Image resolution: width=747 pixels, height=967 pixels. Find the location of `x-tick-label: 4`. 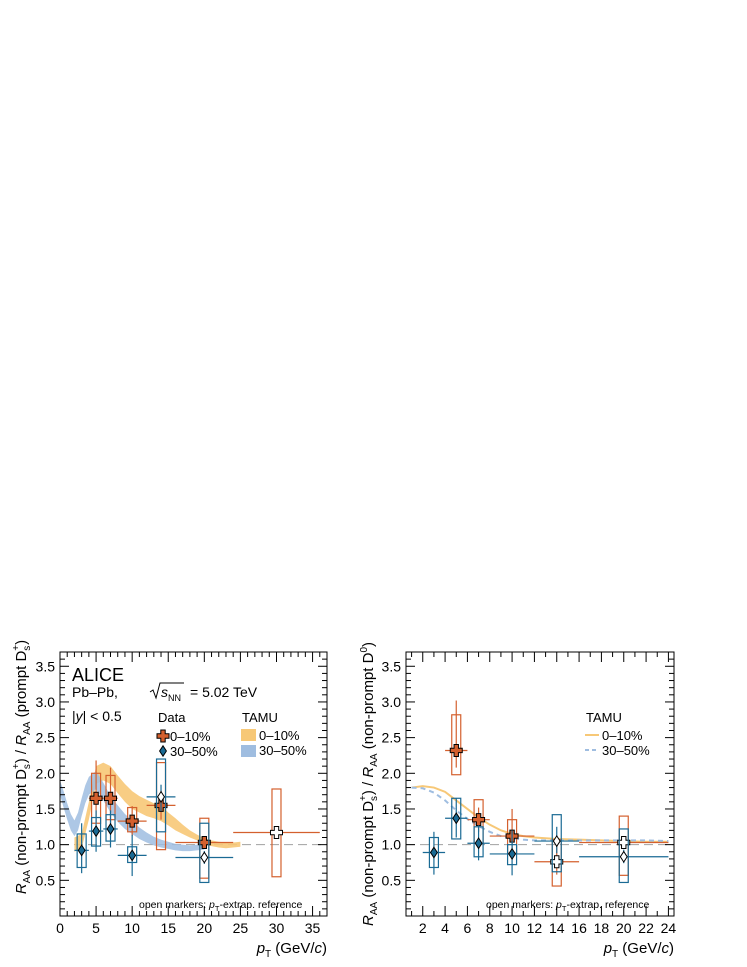

x-tick-label: 4 is located at coordinates (445, 928).